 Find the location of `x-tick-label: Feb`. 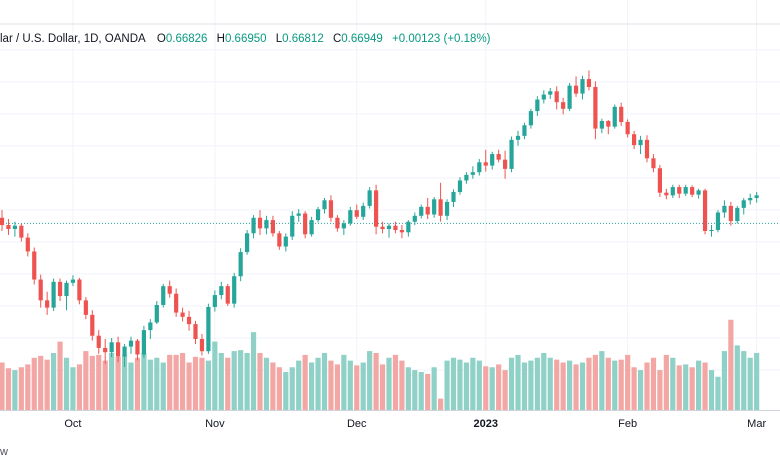

x-tick-label: Feb is located at coordinates (627, 424).